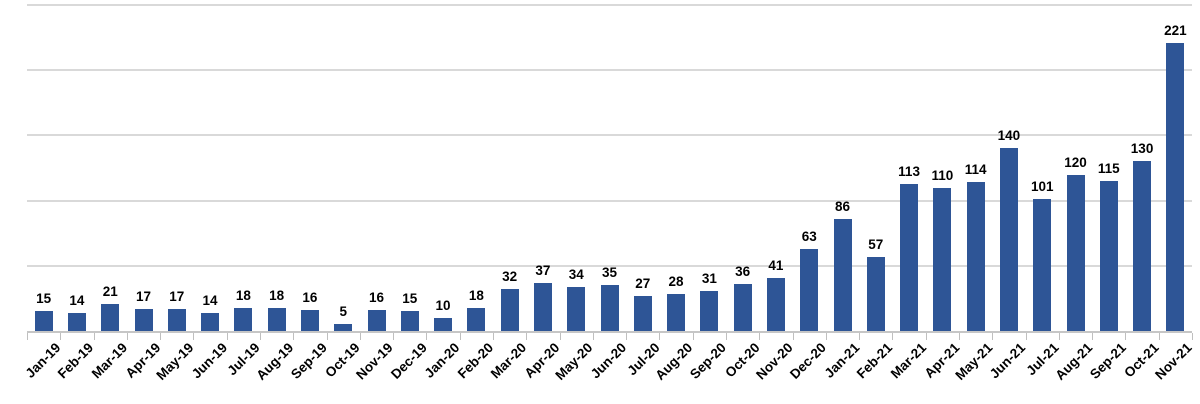  I want to click on x-axis-label-Dec-19: Dec-19, so click(408, 361).